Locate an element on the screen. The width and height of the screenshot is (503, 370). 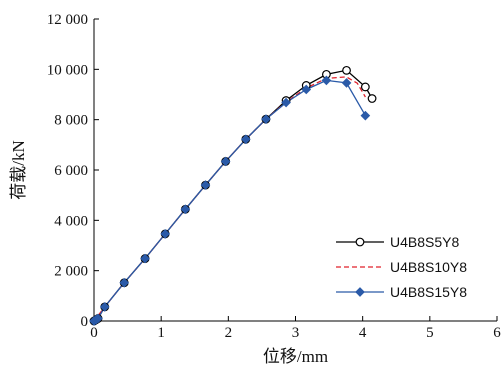
y-tick-label: 0 is located at coordinates (85, 322).